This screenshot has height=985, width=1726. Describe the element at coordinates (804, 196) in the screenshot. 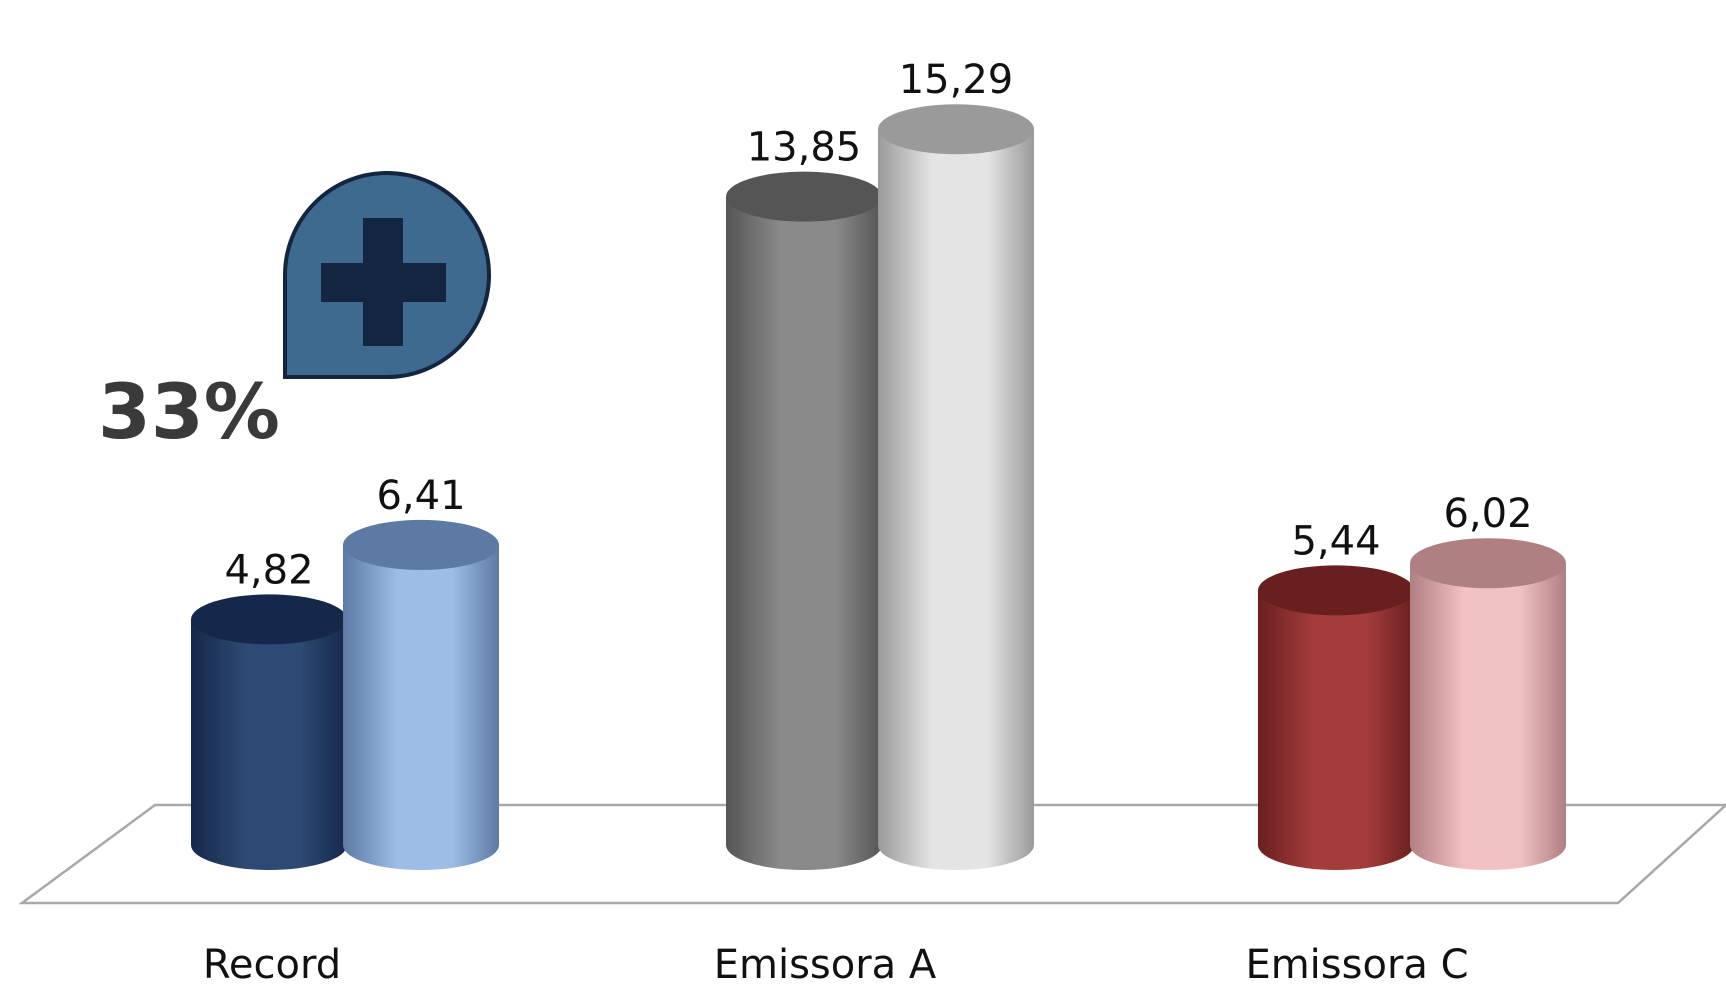

I see `bar-emissora-a-1-top` at that location.